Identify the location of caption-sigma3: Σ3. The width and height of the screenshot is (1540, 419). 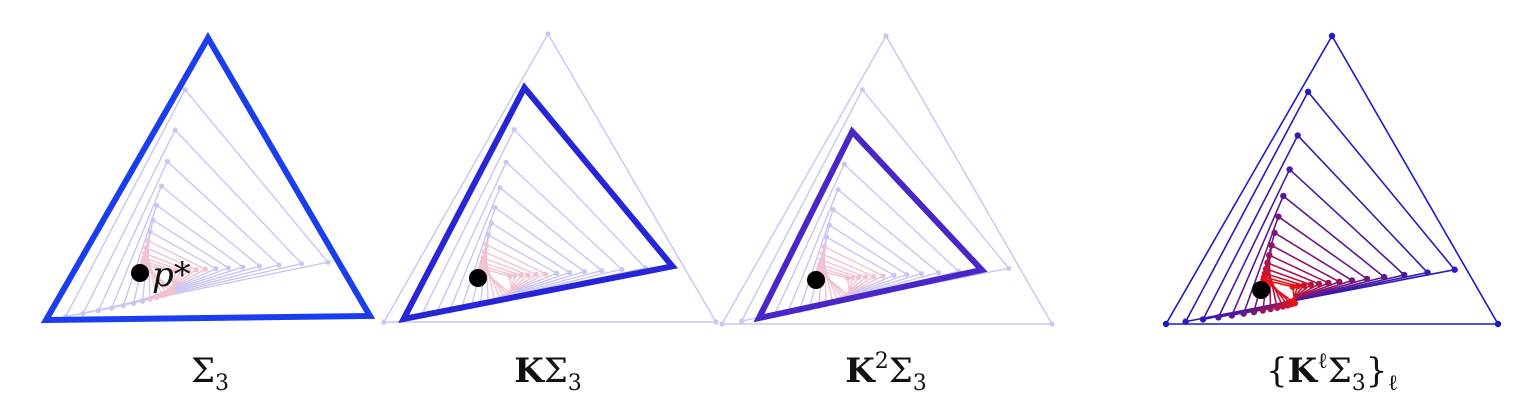
(210, 373).